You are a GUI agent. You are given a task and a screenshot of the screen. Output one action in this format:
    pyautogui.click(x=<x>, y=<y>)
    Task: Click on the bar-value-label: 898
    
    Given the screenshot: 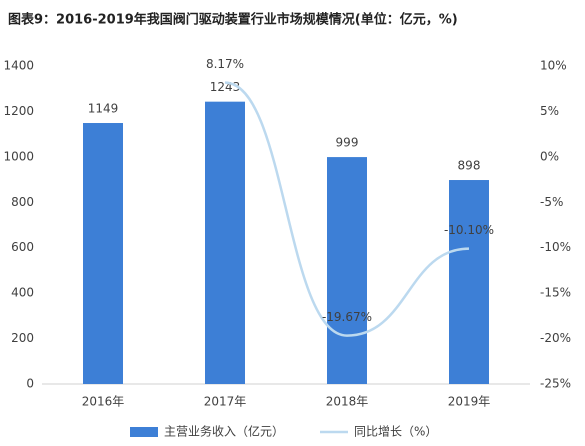 What is the action you would take?
    pyautogui.click(x=469, y=166)
    